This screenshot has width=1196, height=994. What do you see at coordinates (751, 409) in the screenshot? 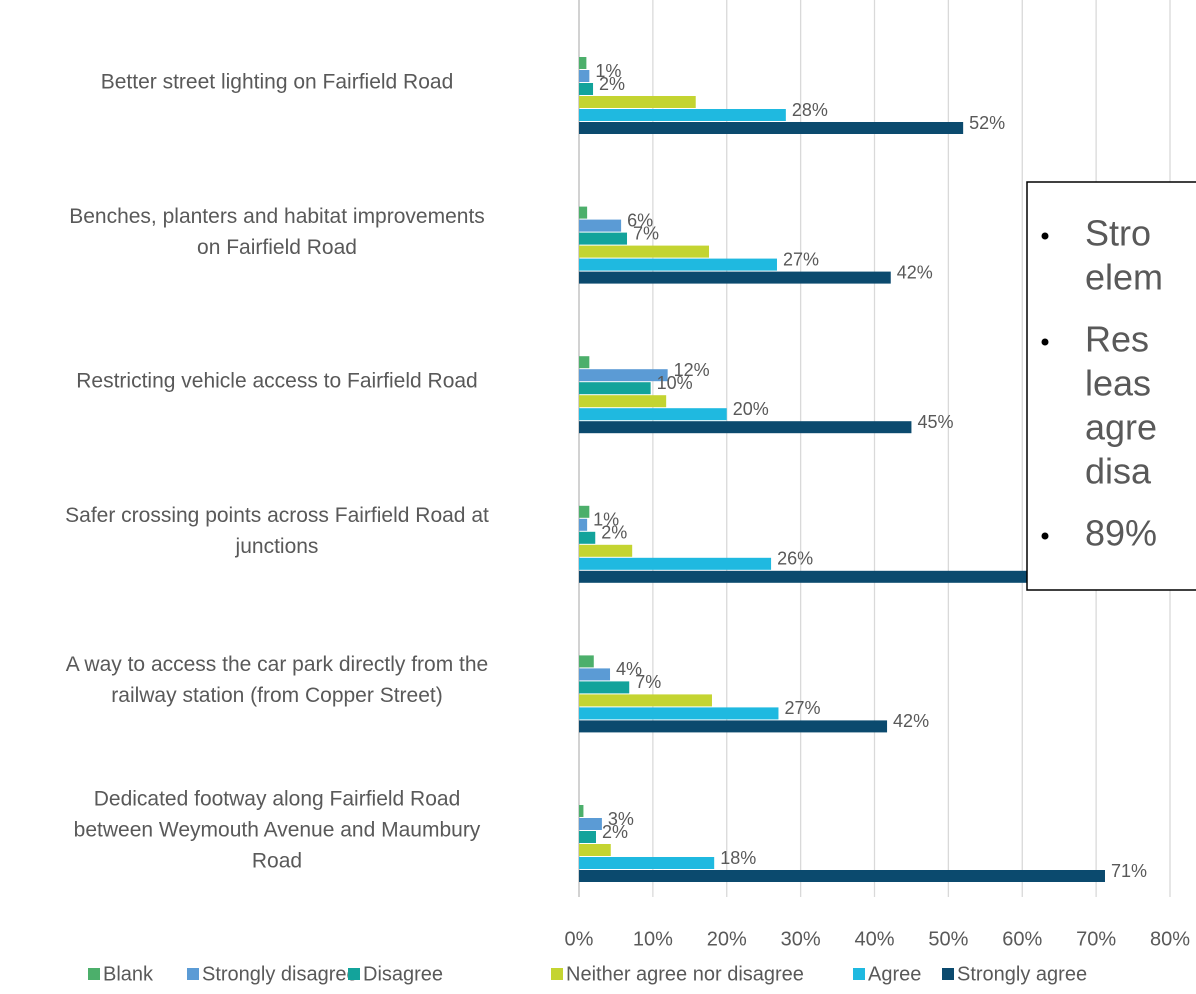
I see `data-label: 20%` at bounding box center [751, 409].